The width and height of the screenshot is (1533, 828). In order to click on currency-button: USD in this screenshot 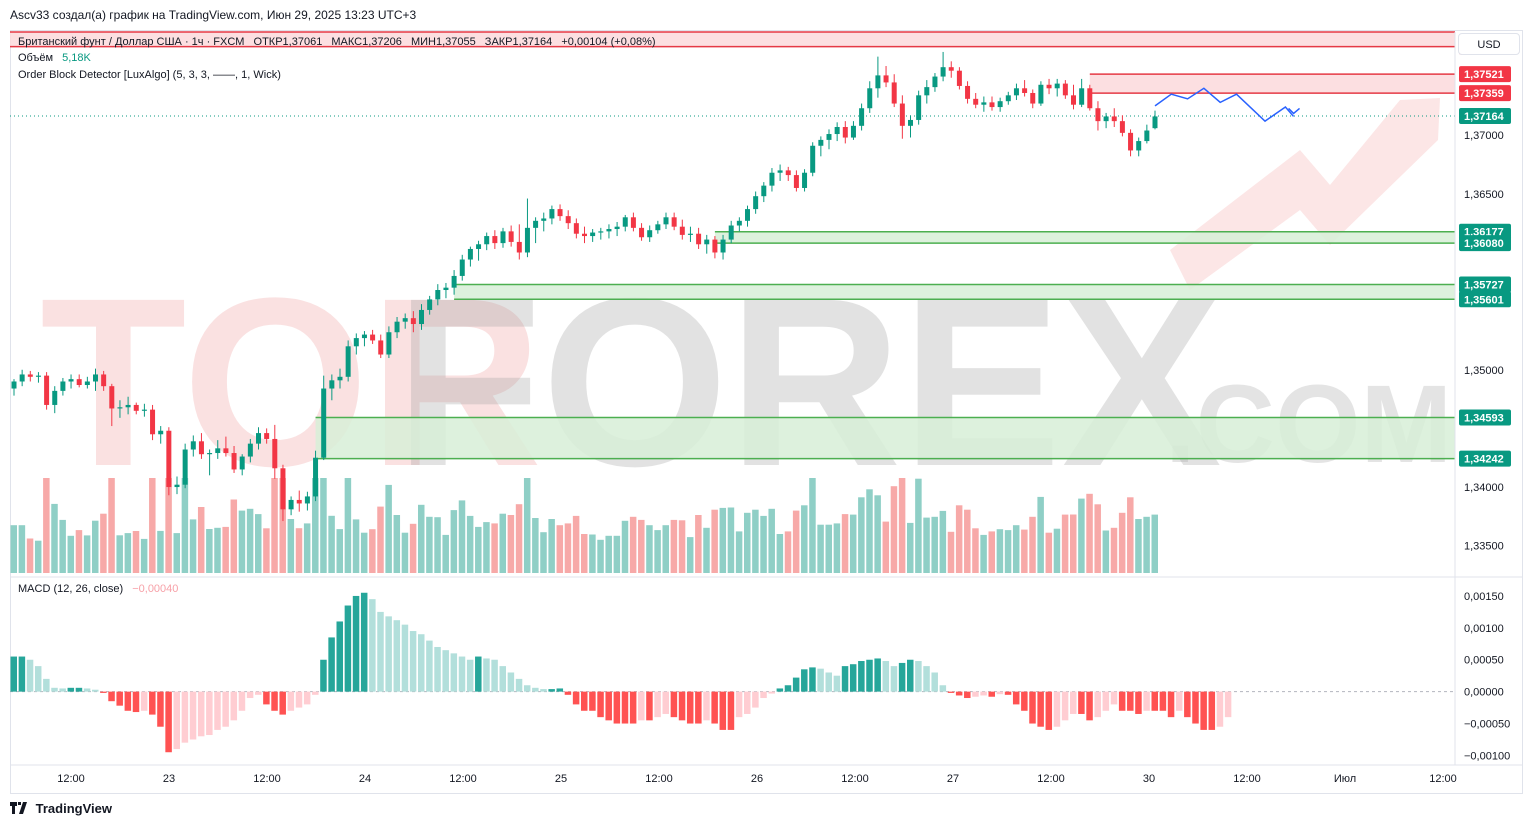, I will do `click(1489, 44)`.